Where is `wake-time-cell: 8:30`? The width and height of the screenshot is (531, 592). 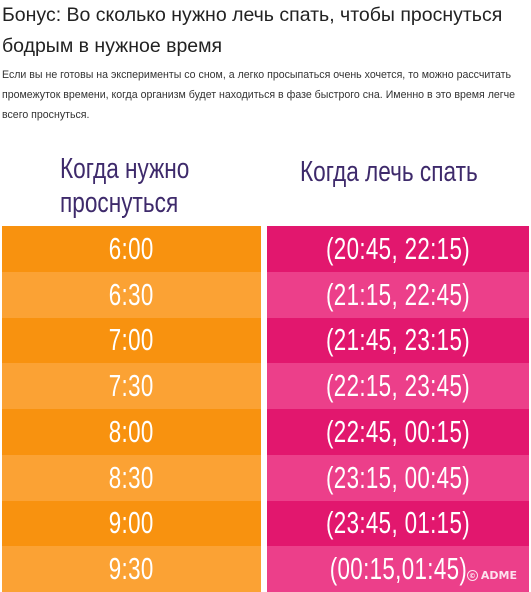 wake-time-cell: 8:30 is located at coordinates (131, 477).